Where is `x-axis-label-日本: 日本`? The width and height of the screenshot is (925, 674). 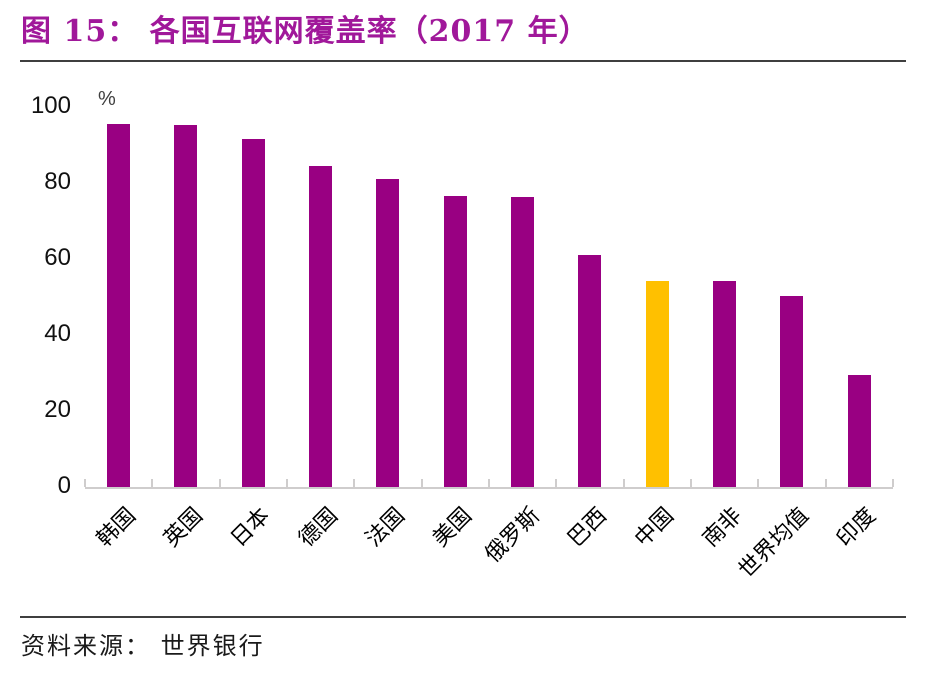 x-axis-label-日本: 日本 is located at coordinates (251, 528).